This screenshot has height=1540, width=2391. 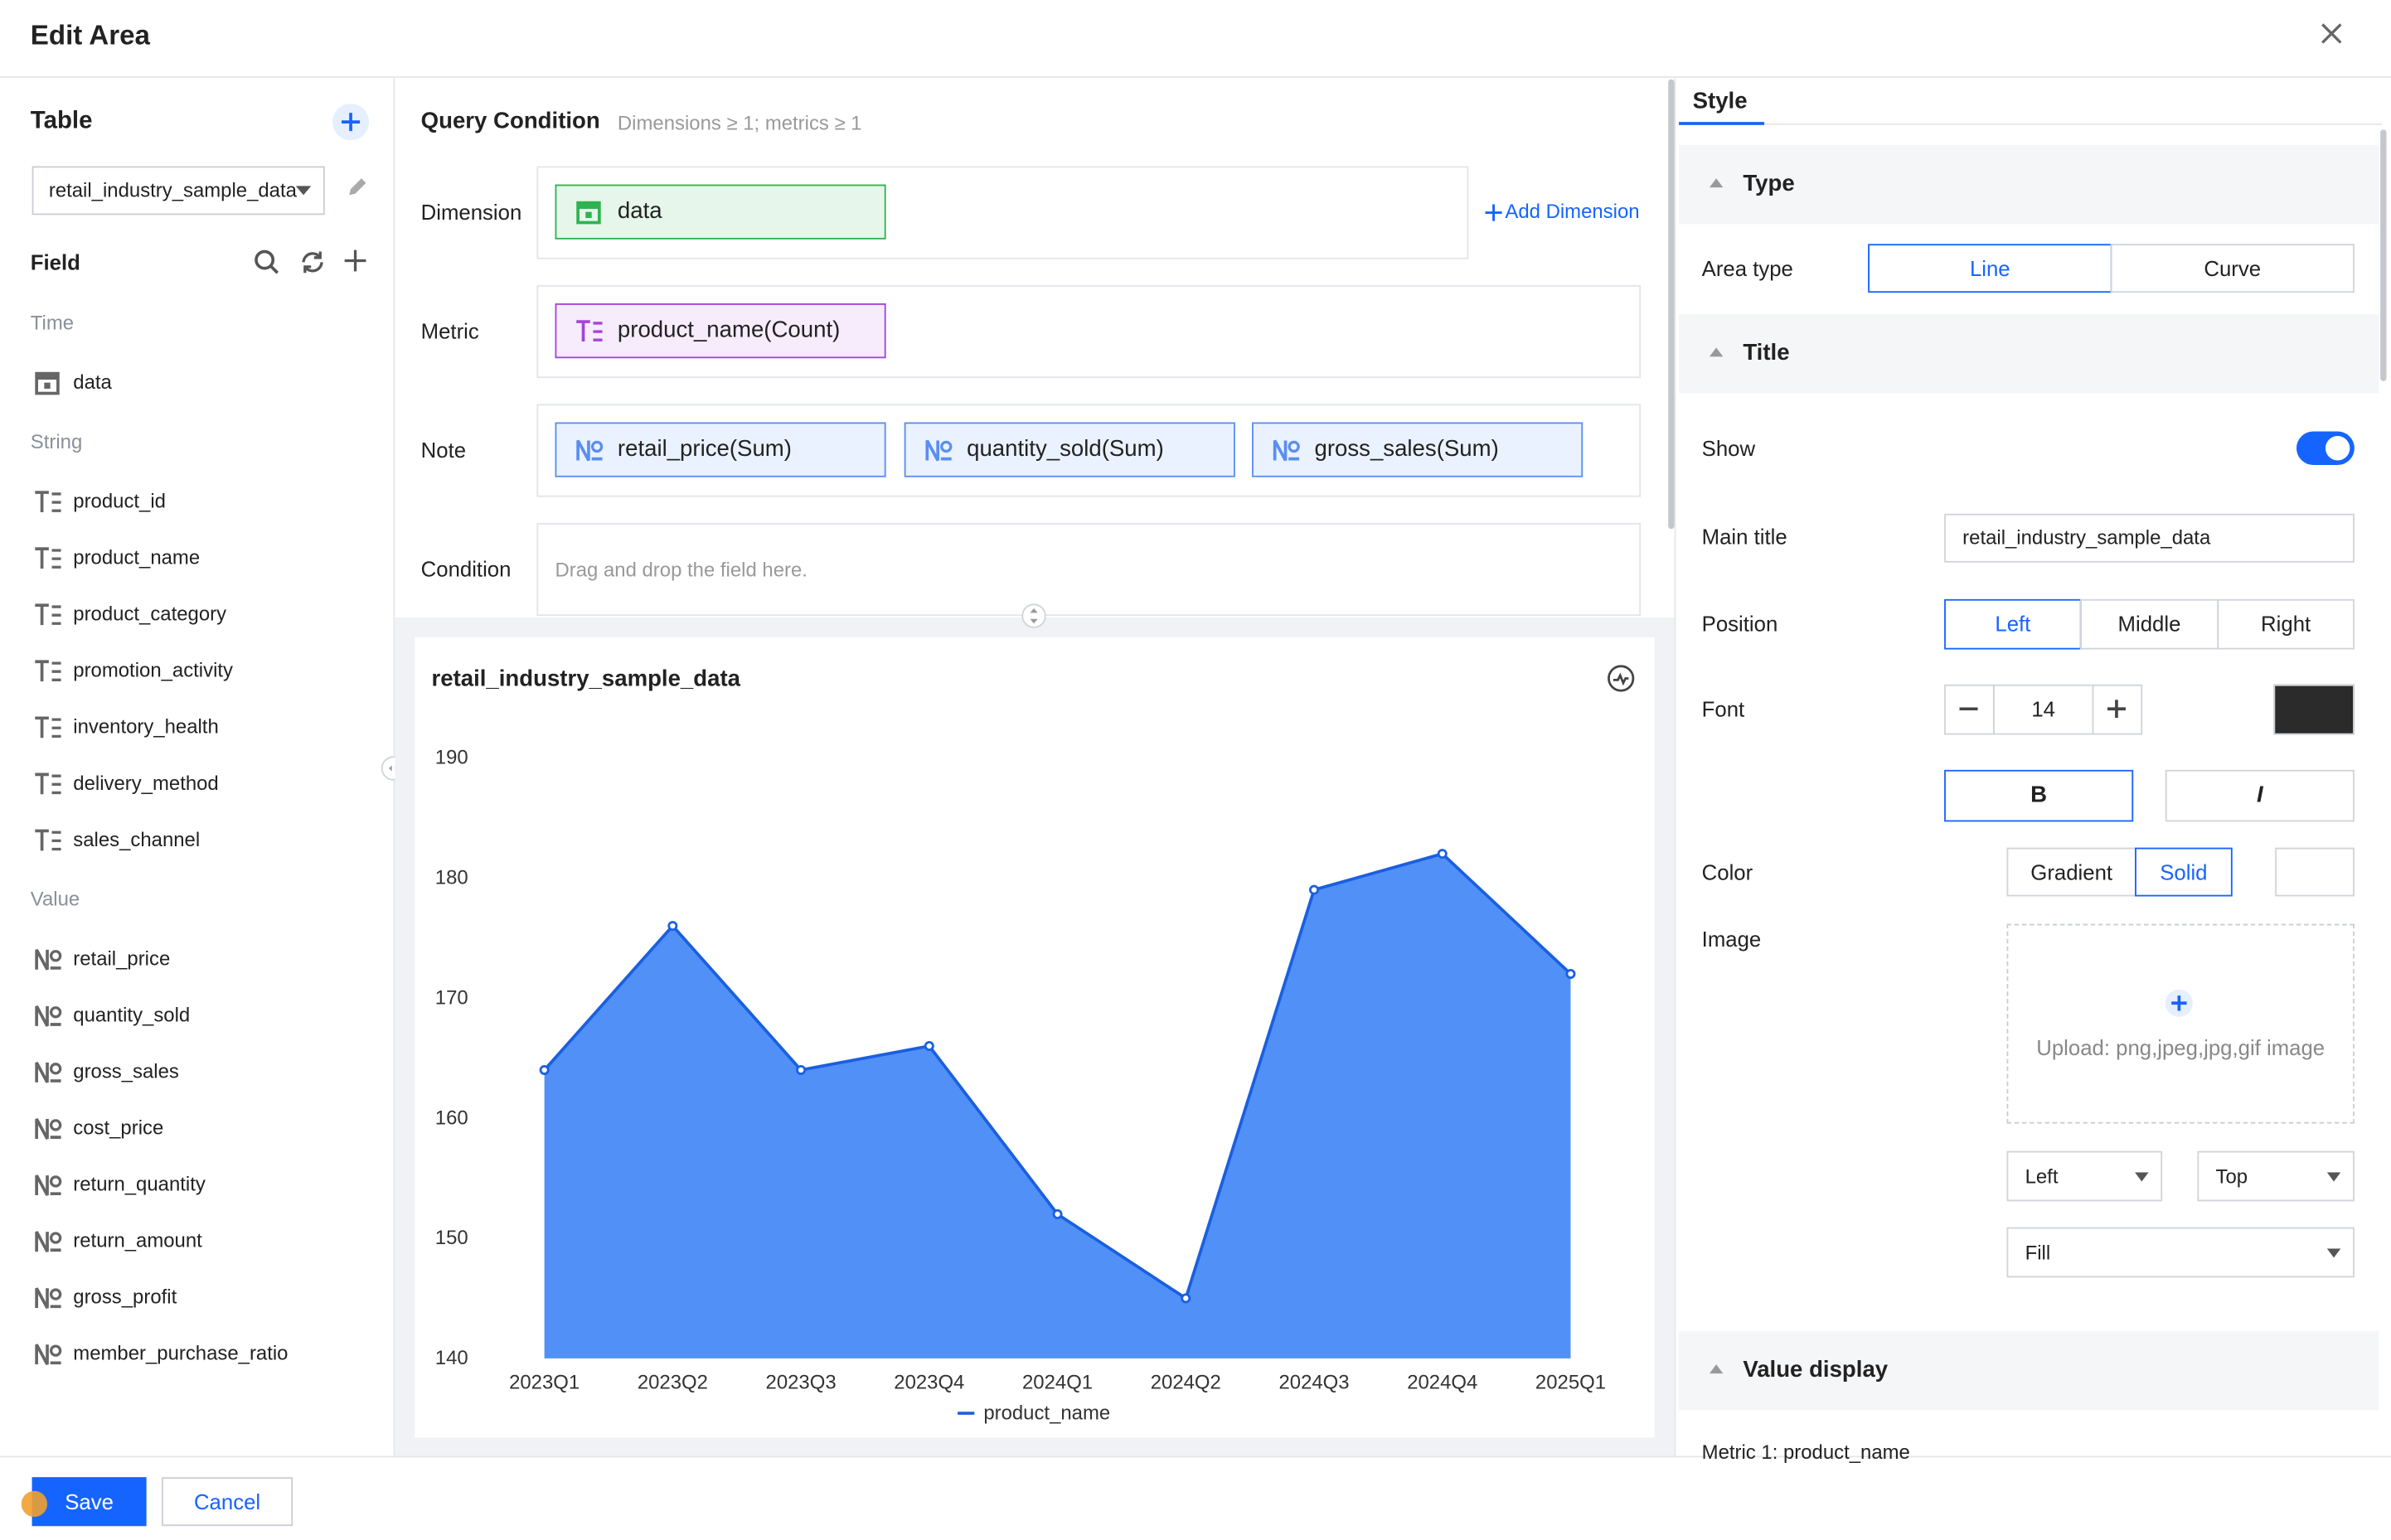 I want to click on close-button, so click(x=2332, y=34).